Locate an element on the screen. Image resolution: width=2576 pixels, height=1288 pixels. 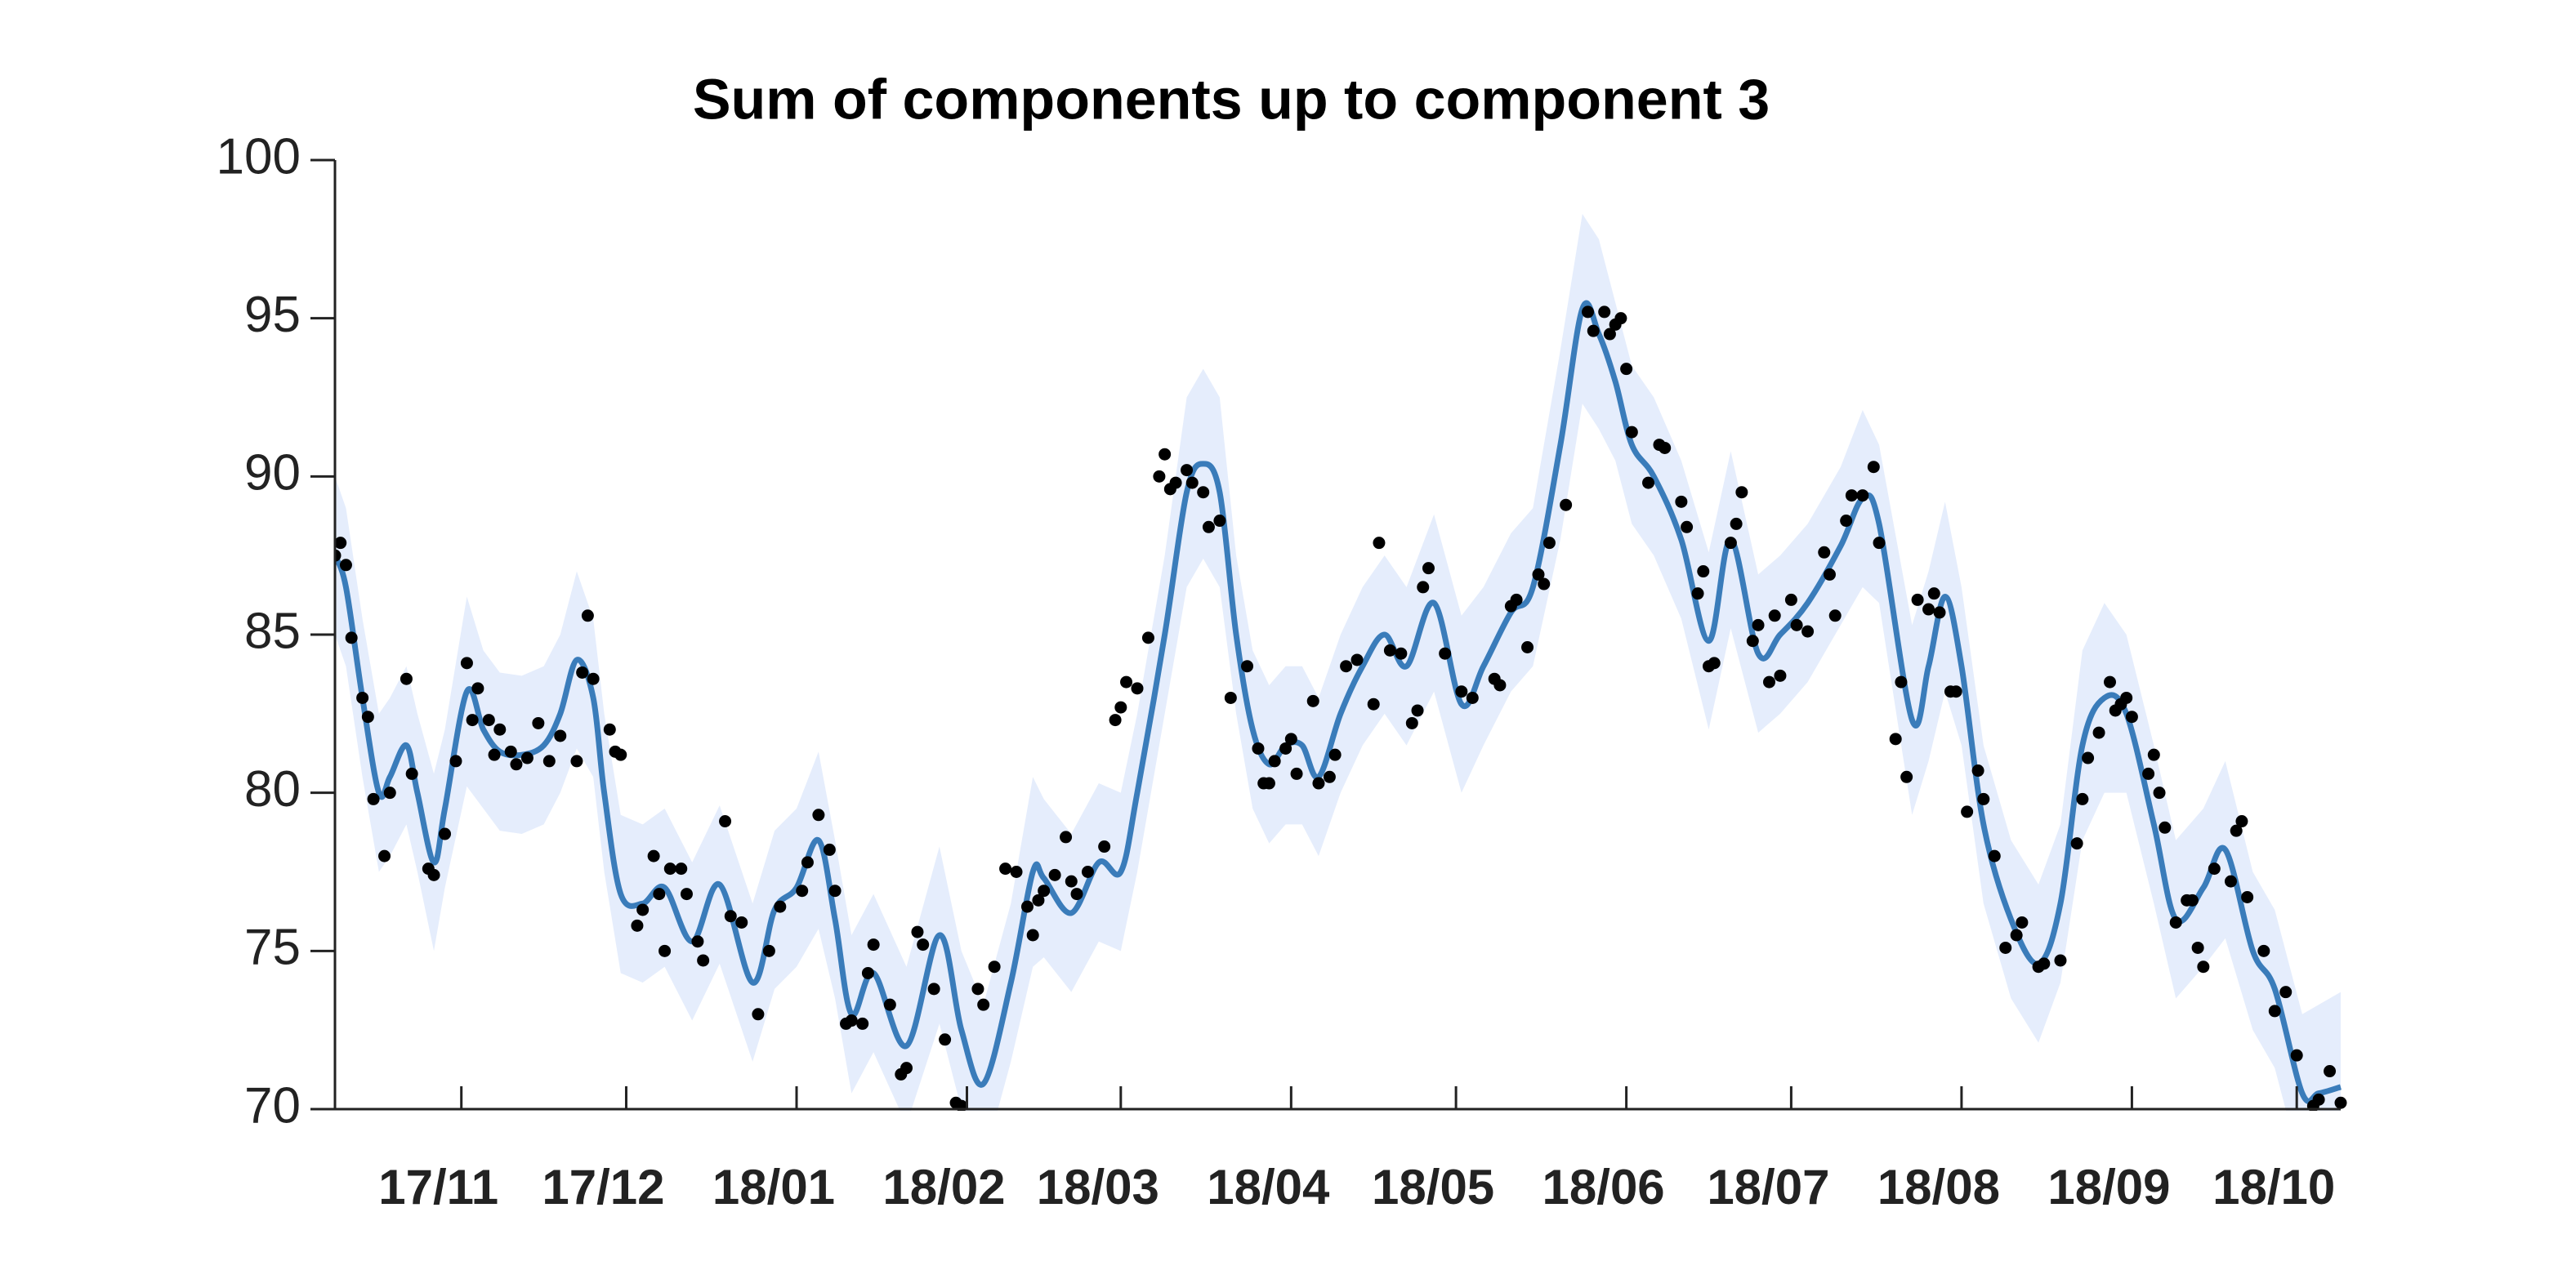
y-tick-label: 85 is located at coordinates (272, 631).